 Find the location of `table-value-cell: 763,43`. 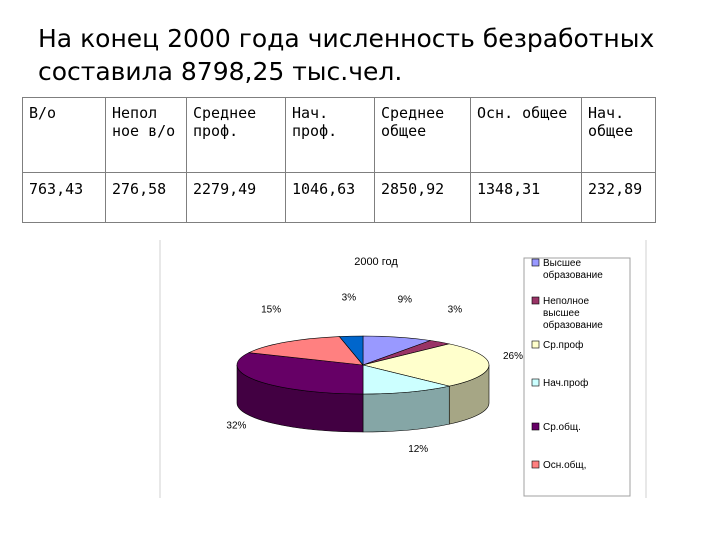

table-value-cell: 763,43 is located at coordinates (64, 197).